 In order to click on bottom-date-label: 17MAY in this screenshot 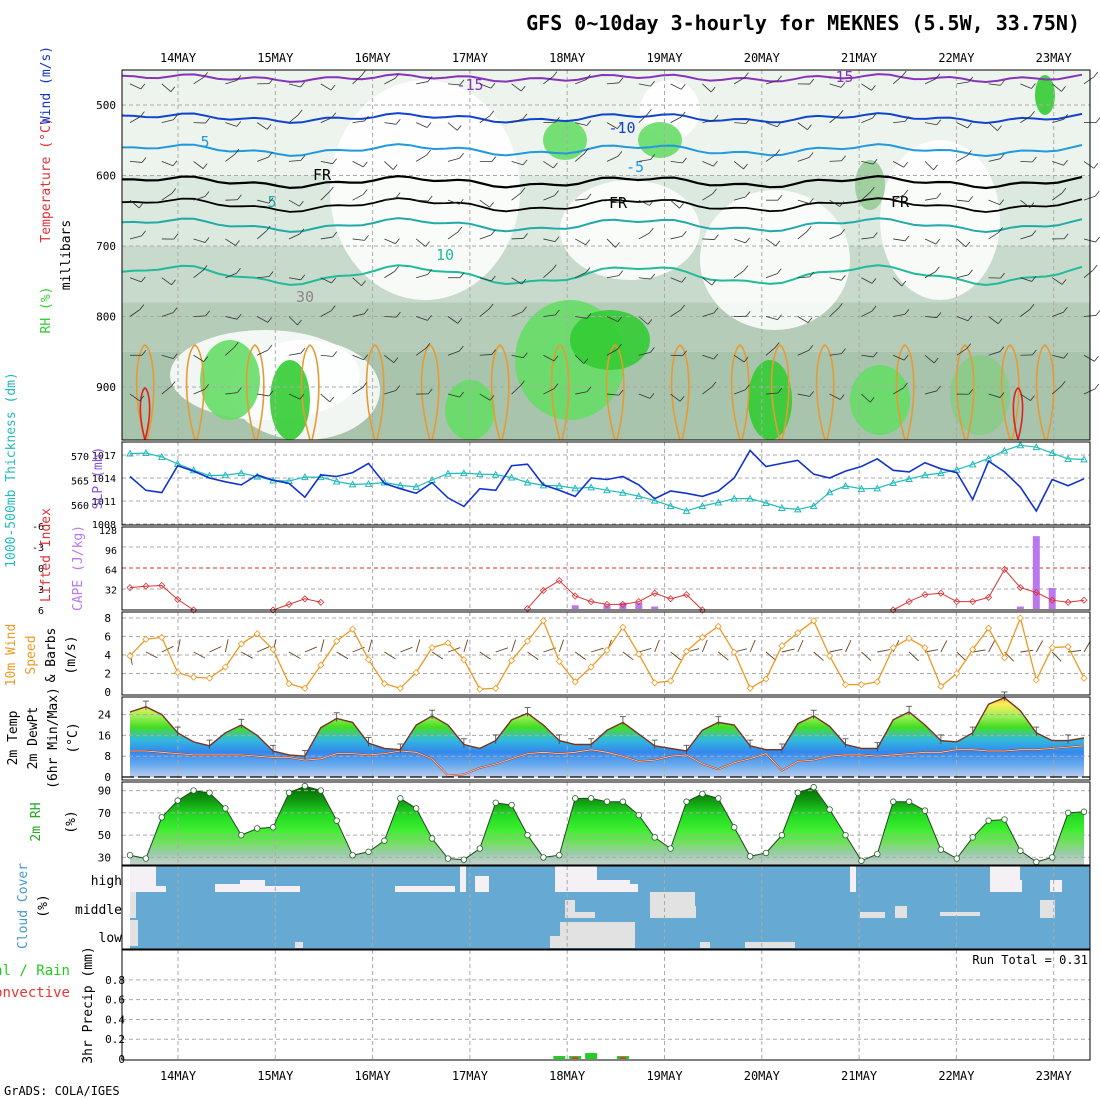, I will do `click(470, 1076)`.